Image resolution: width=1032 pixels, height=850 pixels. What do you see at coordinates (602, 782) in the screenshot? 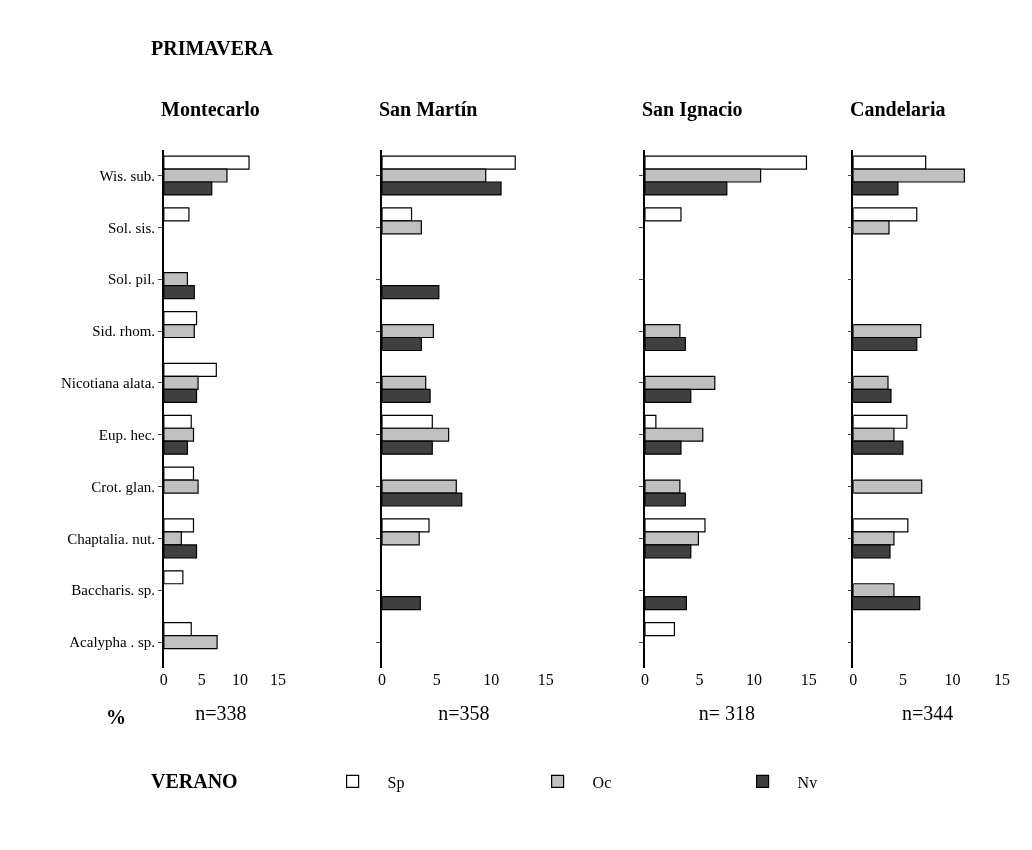
I see `legend-label: Oc` at bounding box center [602, 782].